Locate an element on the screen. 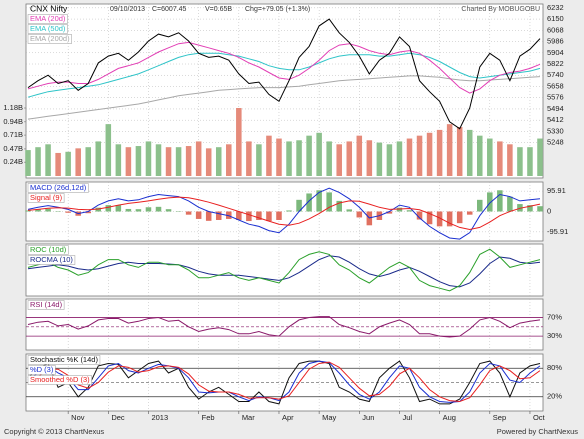  y-tick-label: 95.91 is located at coordinates (556, 190).